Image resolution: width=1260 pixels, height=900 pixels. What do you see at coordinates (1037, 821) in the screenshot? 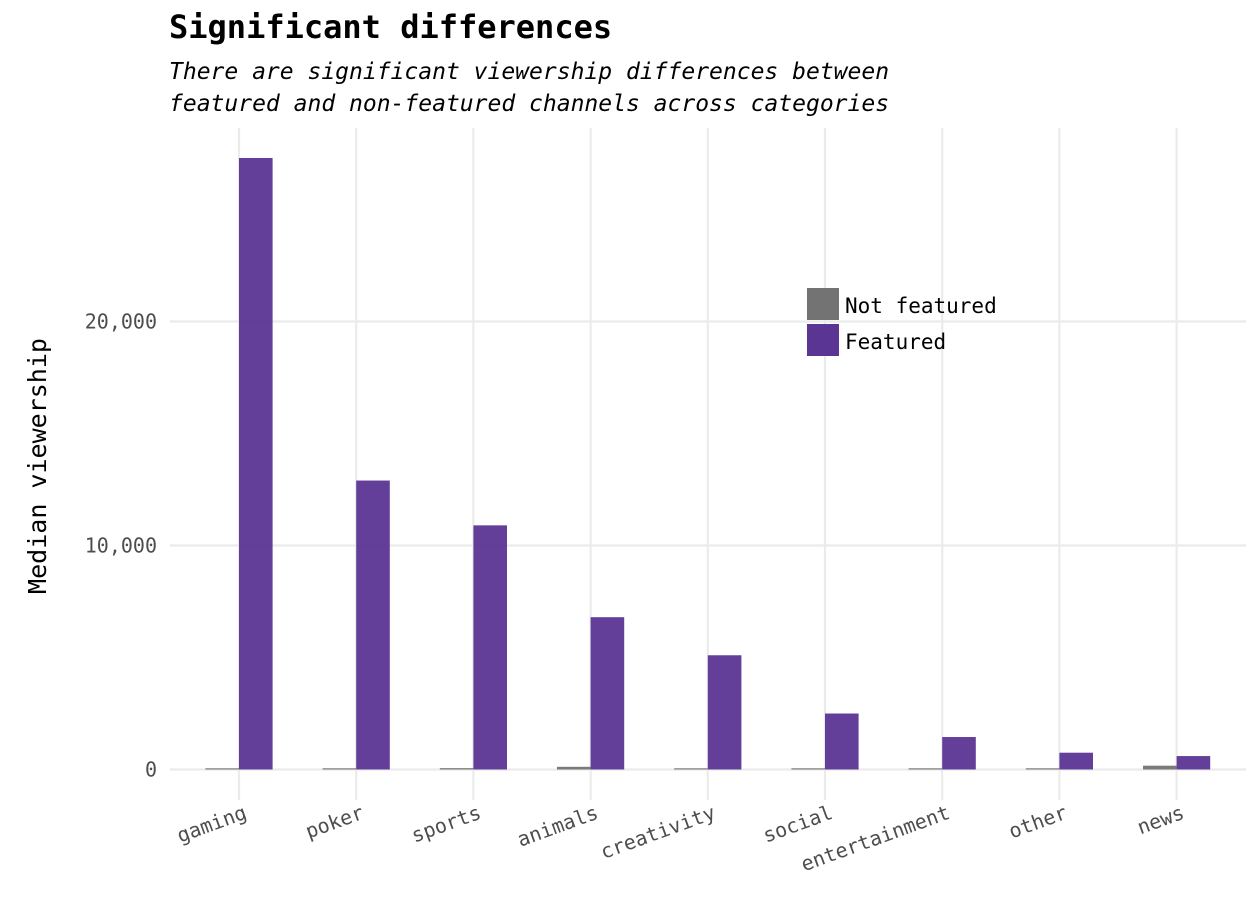
I see `x-tick-label: other` at bounding box center [1037, 821].